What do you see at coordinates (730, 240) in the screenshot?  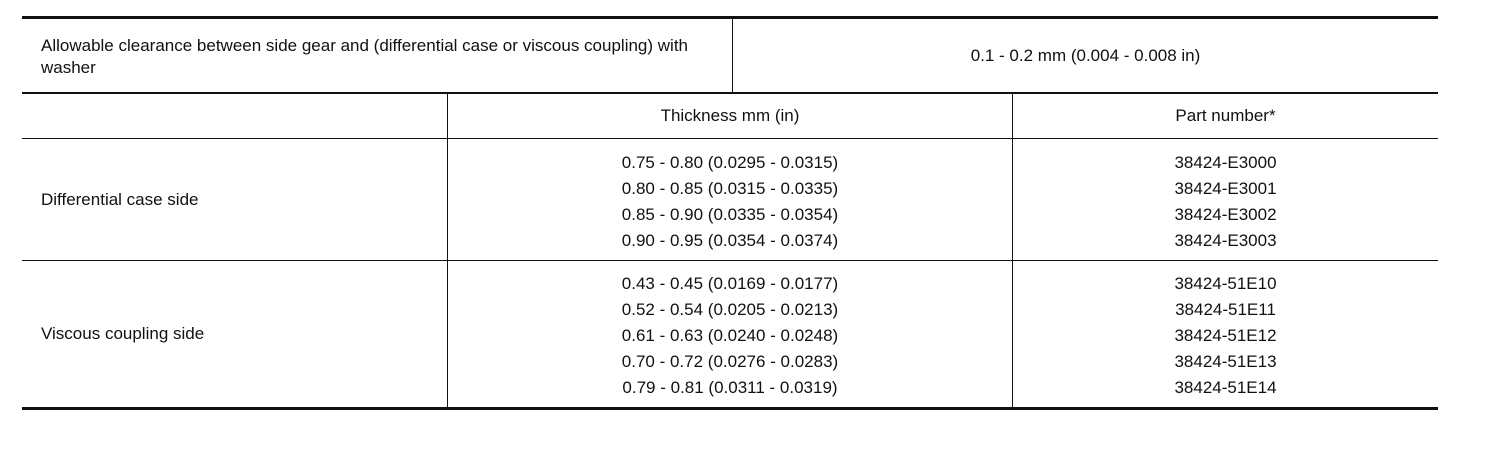 I see `thickness-value: 0.90 - 0.95 (0.0354 - 0.0374)` at bounding box center [730, 240].